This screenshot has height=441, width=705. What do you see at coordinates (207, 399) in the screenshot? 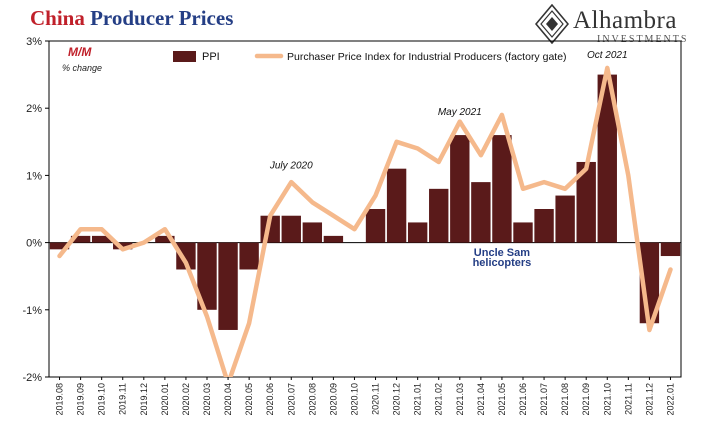
I see `x-tick-label: 2020.03` at bounding box center [207, 399].